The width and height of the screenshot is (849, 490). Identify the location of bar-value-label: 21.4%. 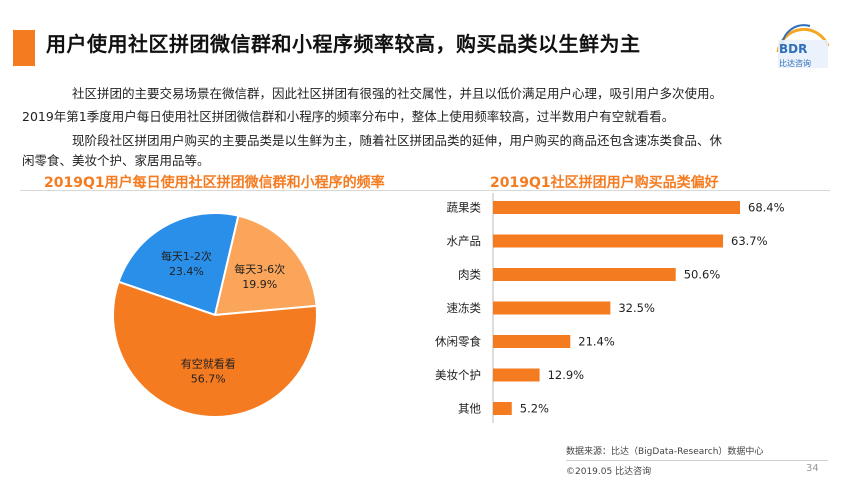
(596, 342).